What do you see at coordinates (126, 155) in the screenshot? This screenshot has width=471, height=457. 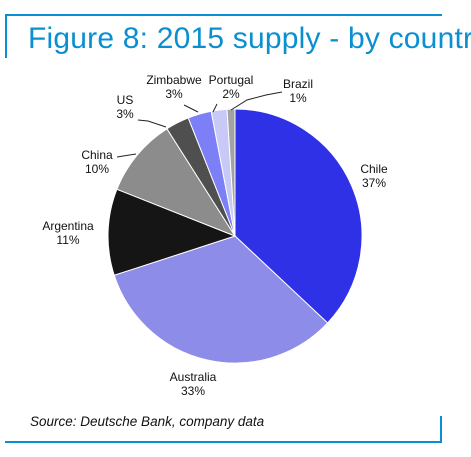 I see `leader-line-china` at bounding box center [126, 155].